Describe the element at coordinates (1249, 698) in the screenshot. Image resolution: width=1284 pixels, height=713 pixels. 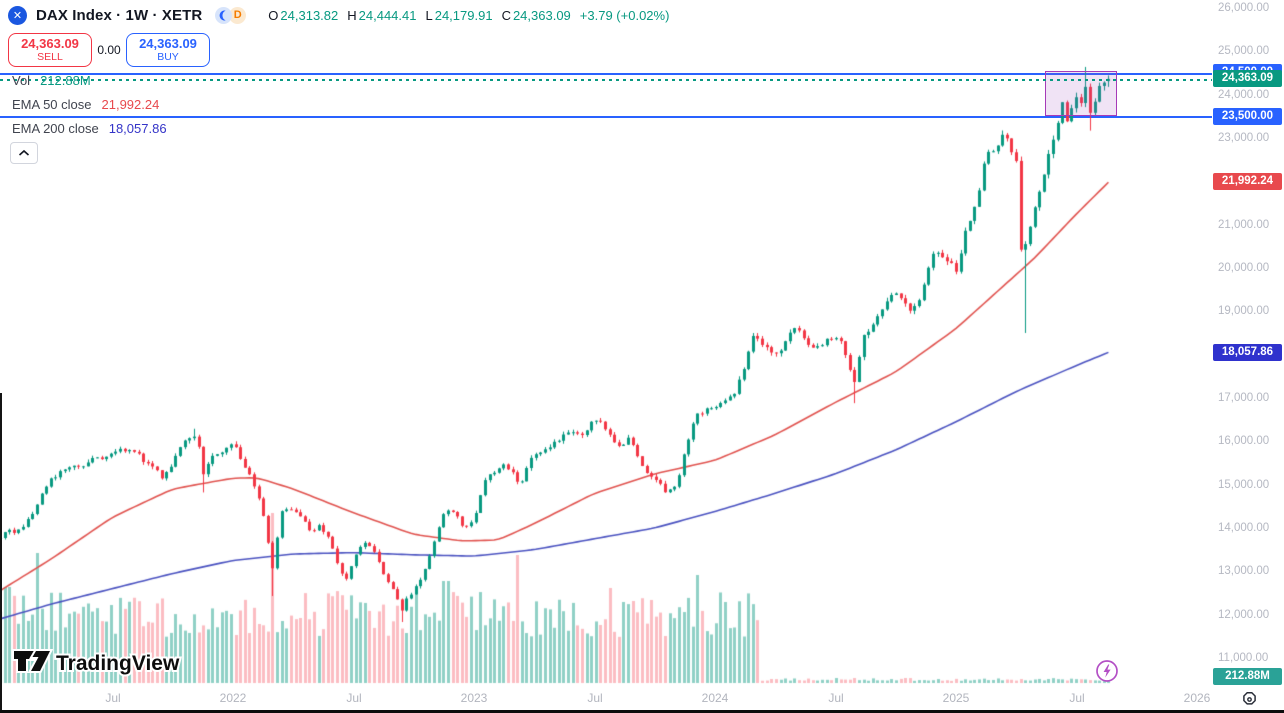
I see `axis-settings-gear-icon` at that location.